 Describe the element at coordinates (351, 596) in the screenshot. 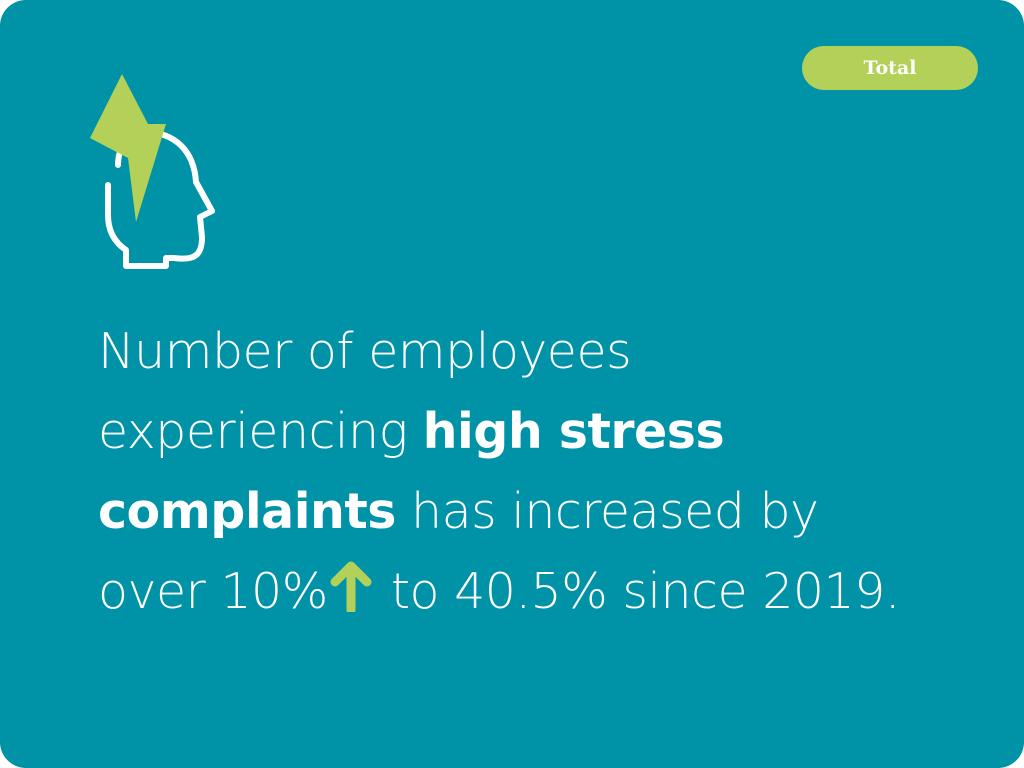

I see `arrow-up-icon` at that location.